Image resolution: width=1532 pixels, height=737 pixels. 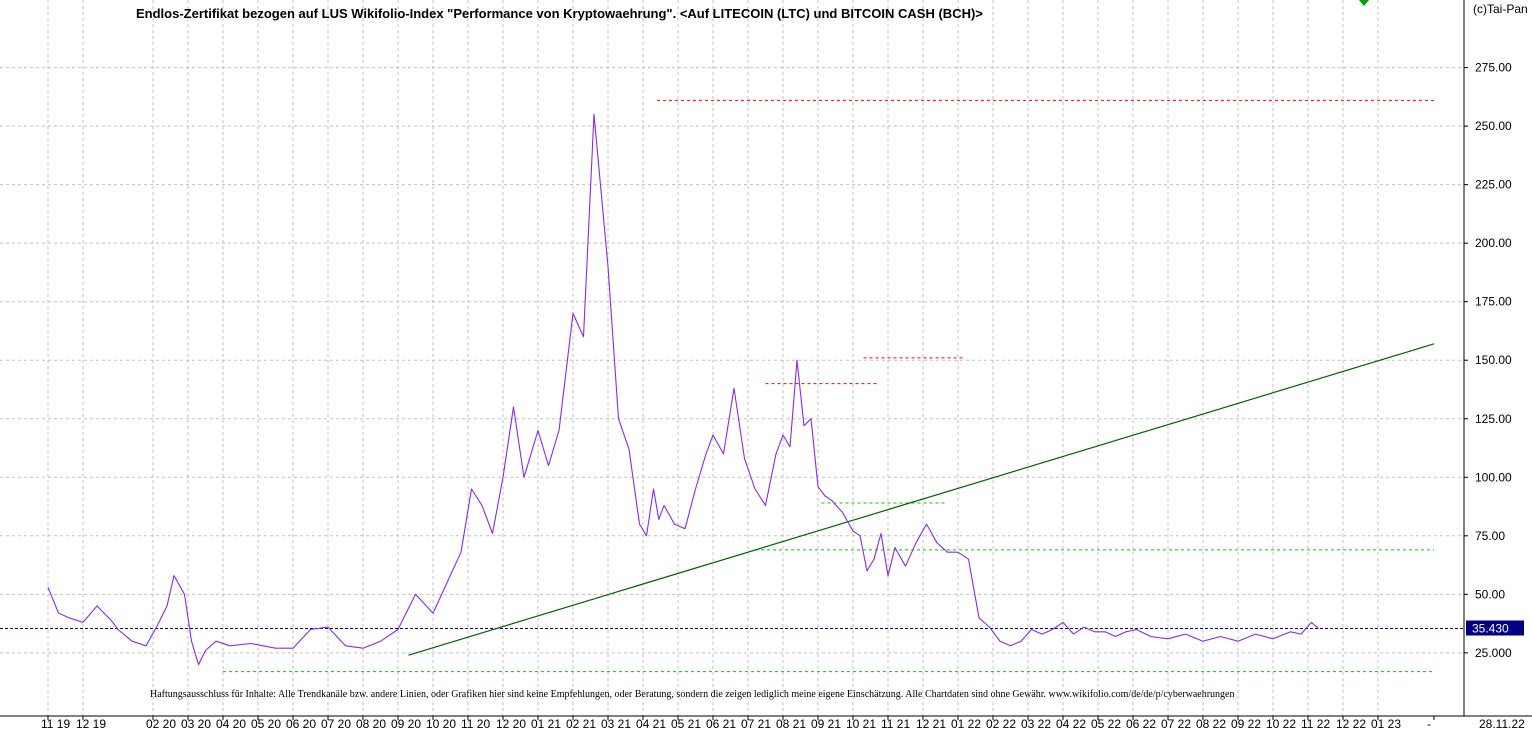 What do you see at coordinates (91, 724) in the screenshot?
I see `x-tick-label: 12 19` at bounding box center [91, 724].